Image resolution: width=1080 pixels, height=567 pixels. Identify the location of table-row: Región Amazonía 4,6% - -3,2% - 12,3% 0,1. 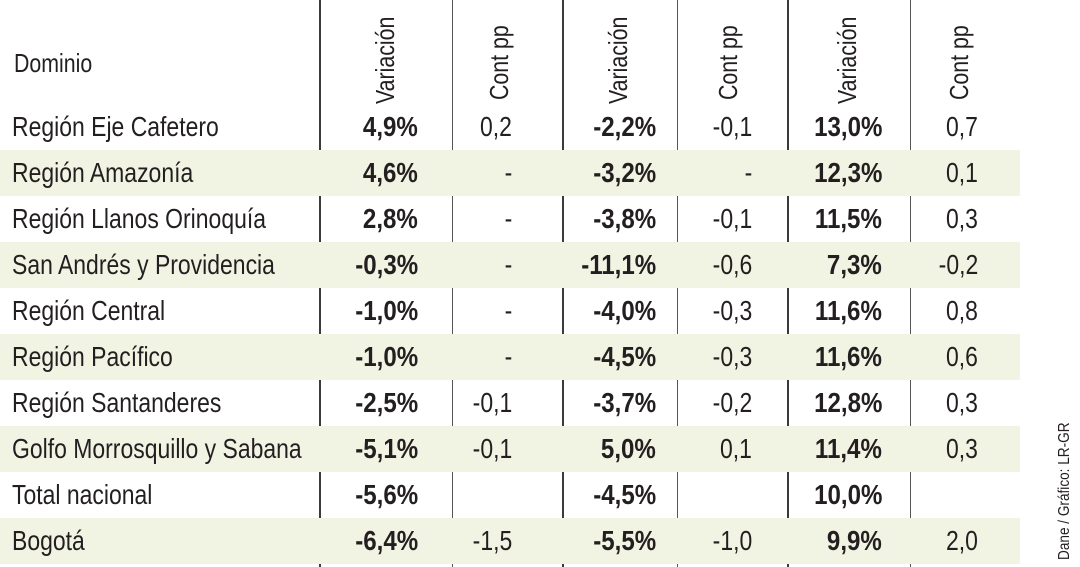
(510, 173).